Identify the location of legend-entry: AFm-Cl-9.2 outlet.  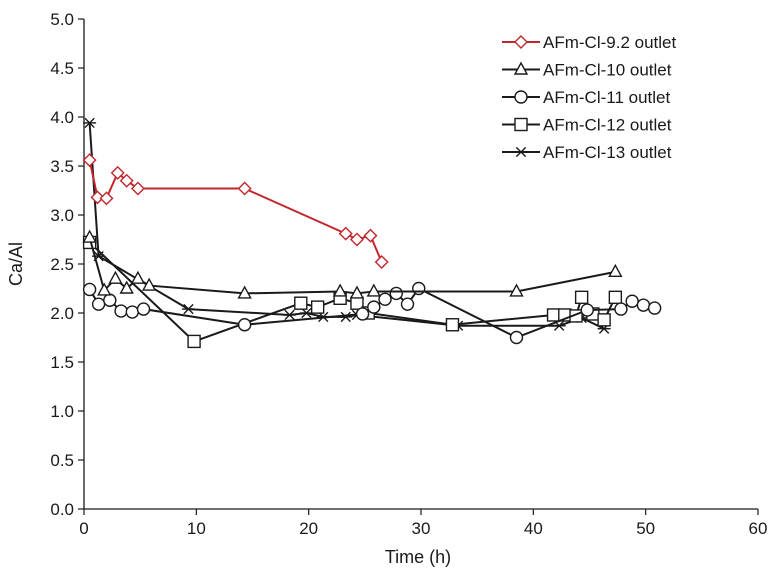
(589, 42).